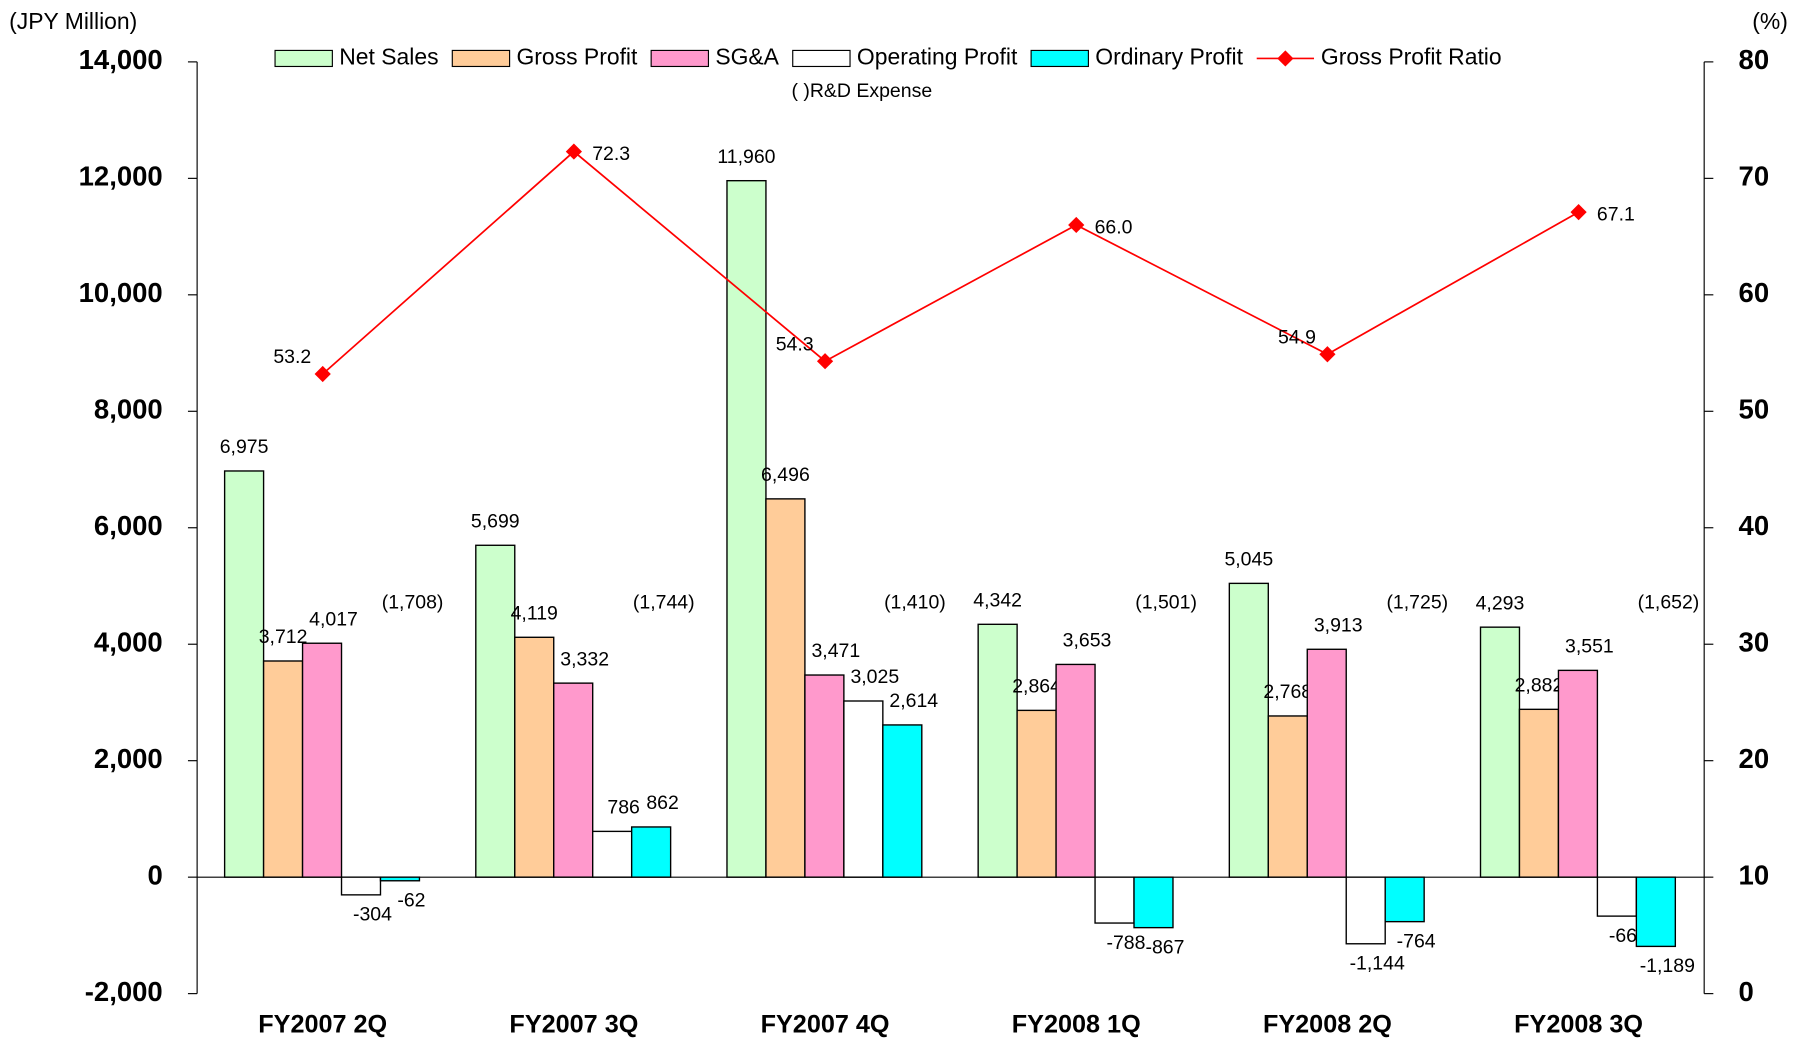 The height and width of the screenshot is (1043, 1797). Describe the element at coordinates (244, 447) in the screenshot. I see `data-label: 6,975` at that location.